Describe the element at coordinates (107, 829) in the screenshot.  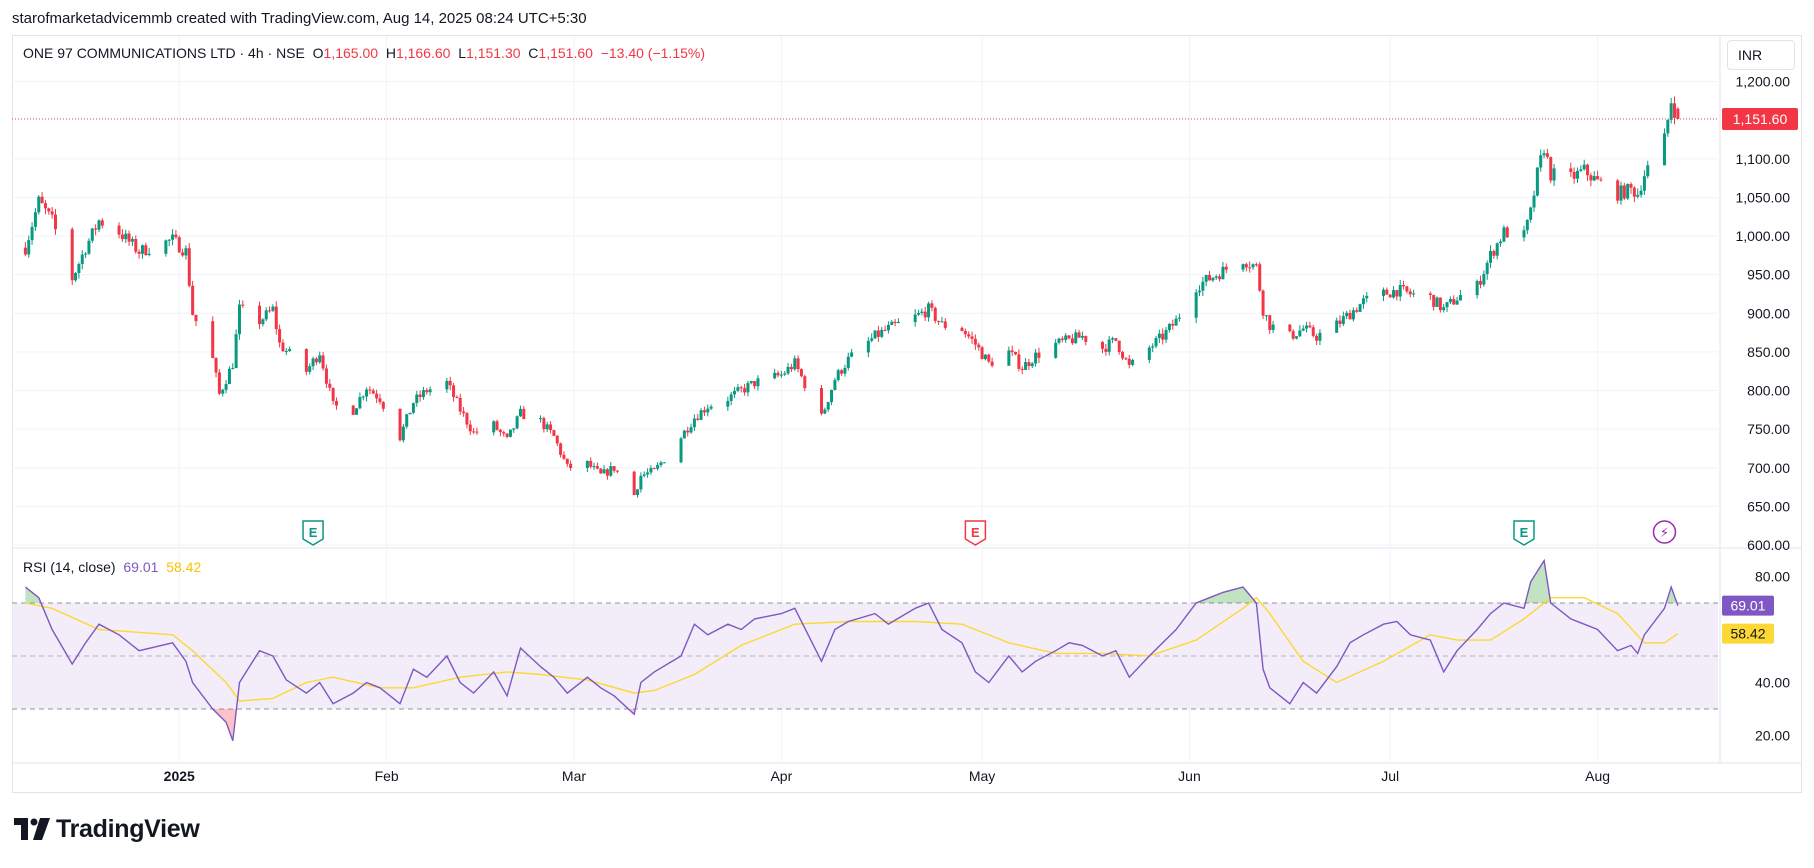
I see `tradingview-logo: TradingView` at that location.